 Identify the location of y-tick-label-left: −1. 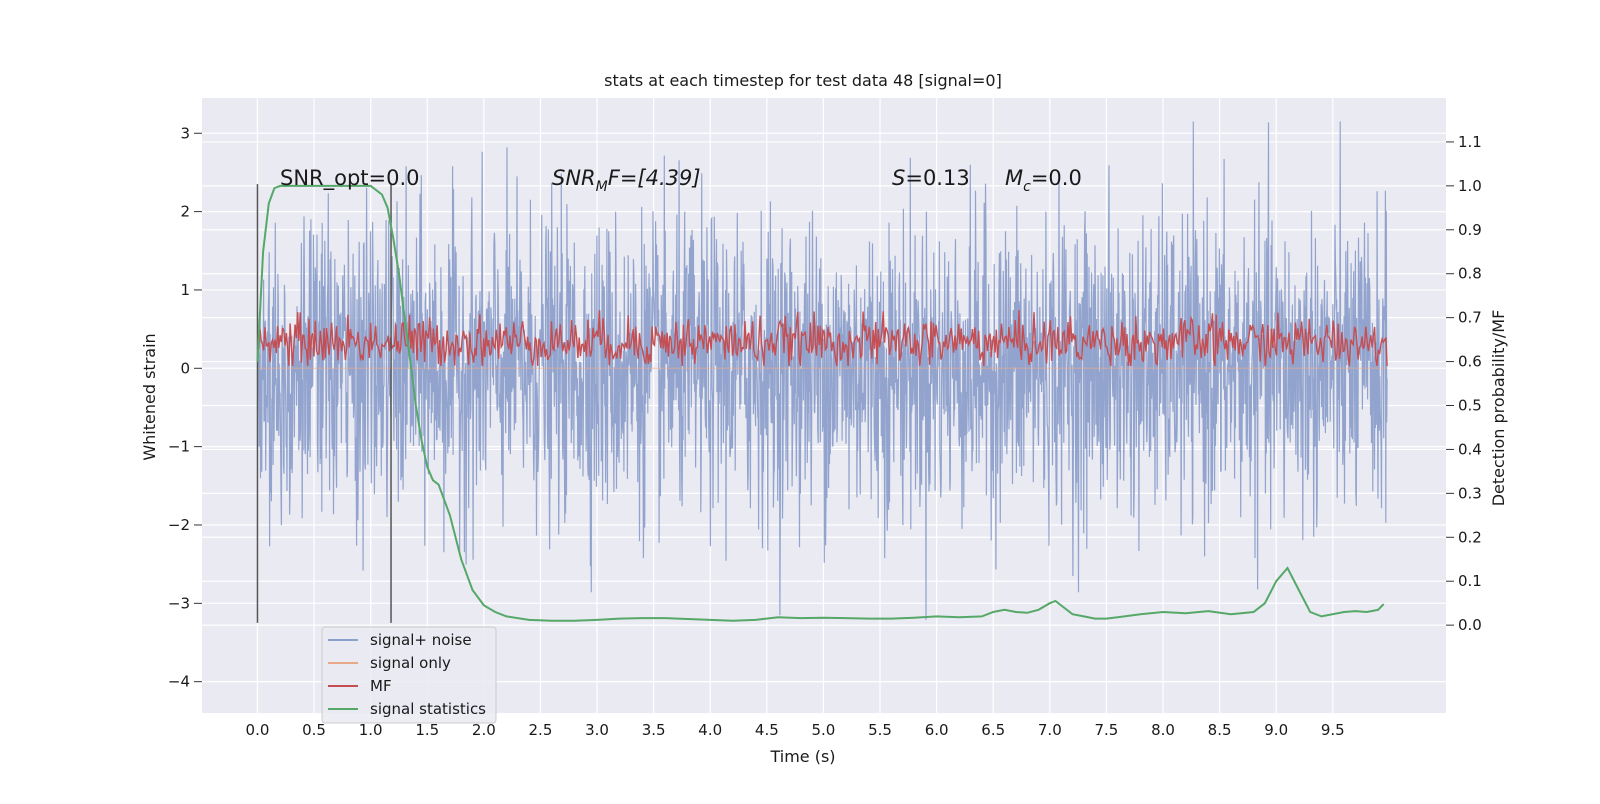
(179, 447).